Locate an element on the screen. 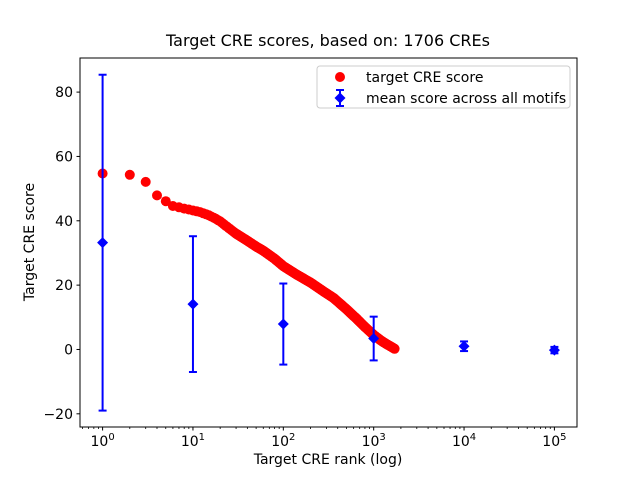 This screenshot has width=640, height=484. y-tick-label: 80 is located at coordinates (64, 93).